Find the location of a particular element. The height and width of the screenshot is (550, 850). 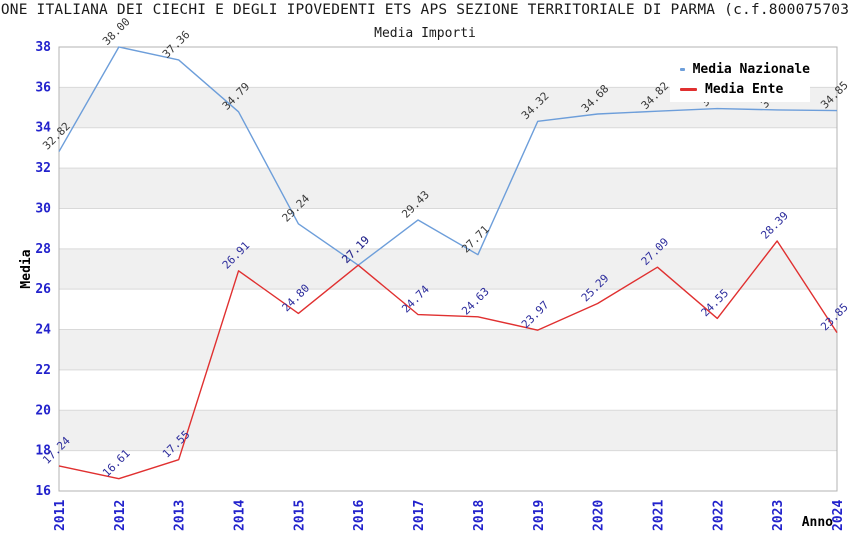

point-label: 37.36 is located at coordinates (176, 44).